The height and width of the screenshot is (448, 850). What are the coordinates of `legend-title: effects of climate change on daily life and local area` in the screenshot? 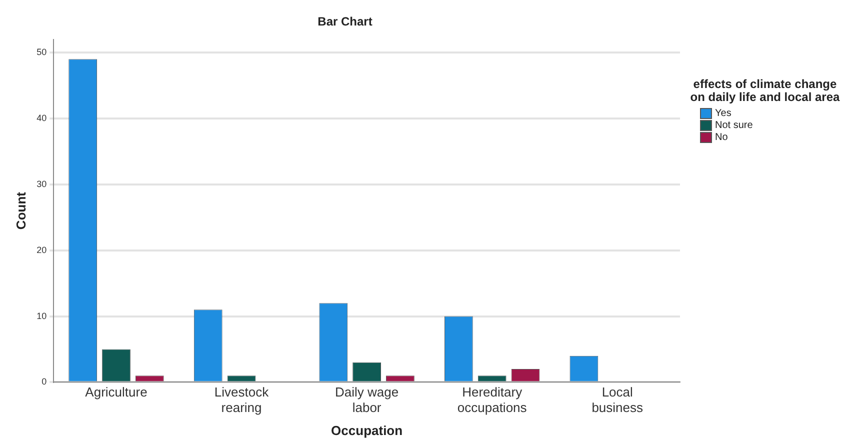 It's located at (765, 90).